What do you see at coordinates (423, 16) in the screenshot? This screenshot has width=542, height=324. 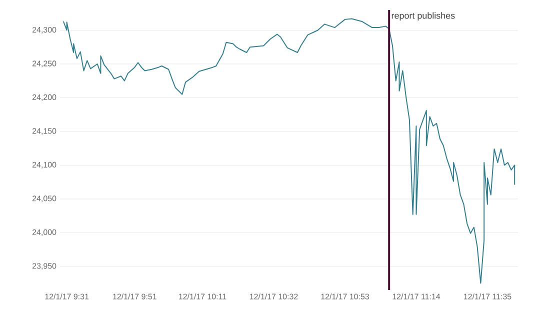 I see `ref-line-label: report publishes` at bounding box center [423, 16].